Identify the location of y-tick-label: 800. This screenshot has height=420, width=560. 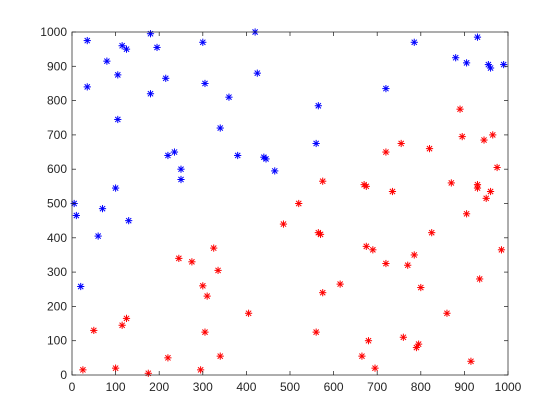
(57, 101).